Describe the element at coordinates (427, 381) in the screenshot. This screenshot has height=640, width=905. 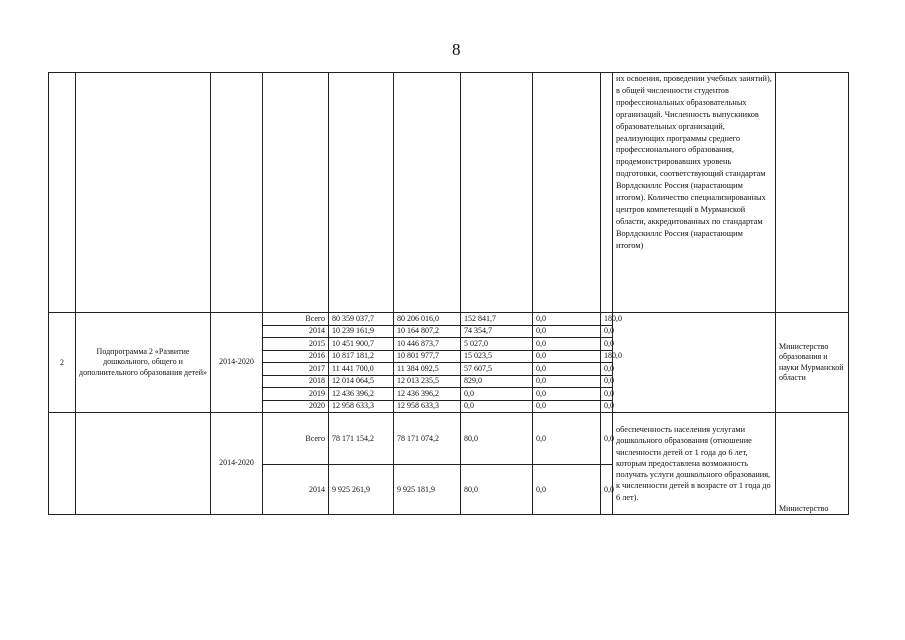
I see `value-cell: 12 013 235,5` at that location.